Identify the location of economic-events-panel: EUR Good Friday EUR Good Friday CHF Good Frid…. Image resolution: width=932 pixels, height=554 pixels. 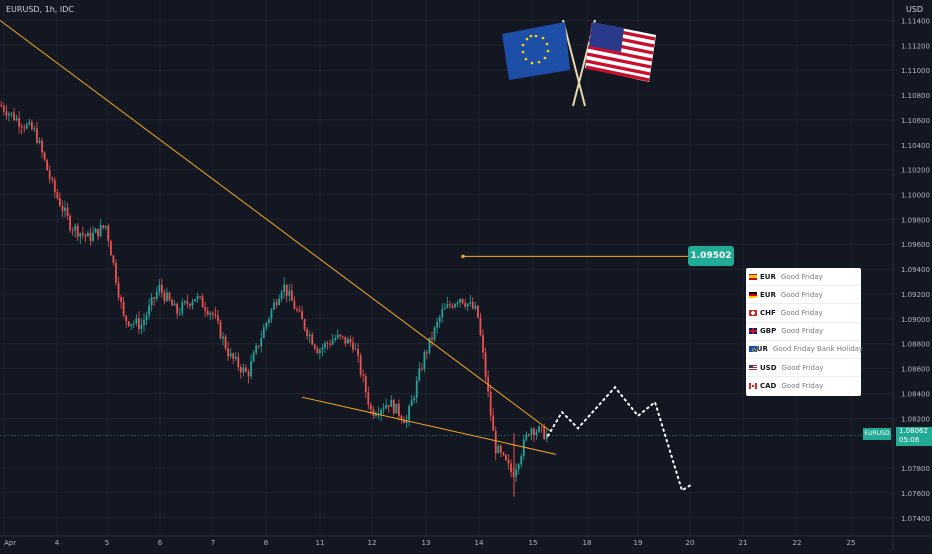
(804, 332).